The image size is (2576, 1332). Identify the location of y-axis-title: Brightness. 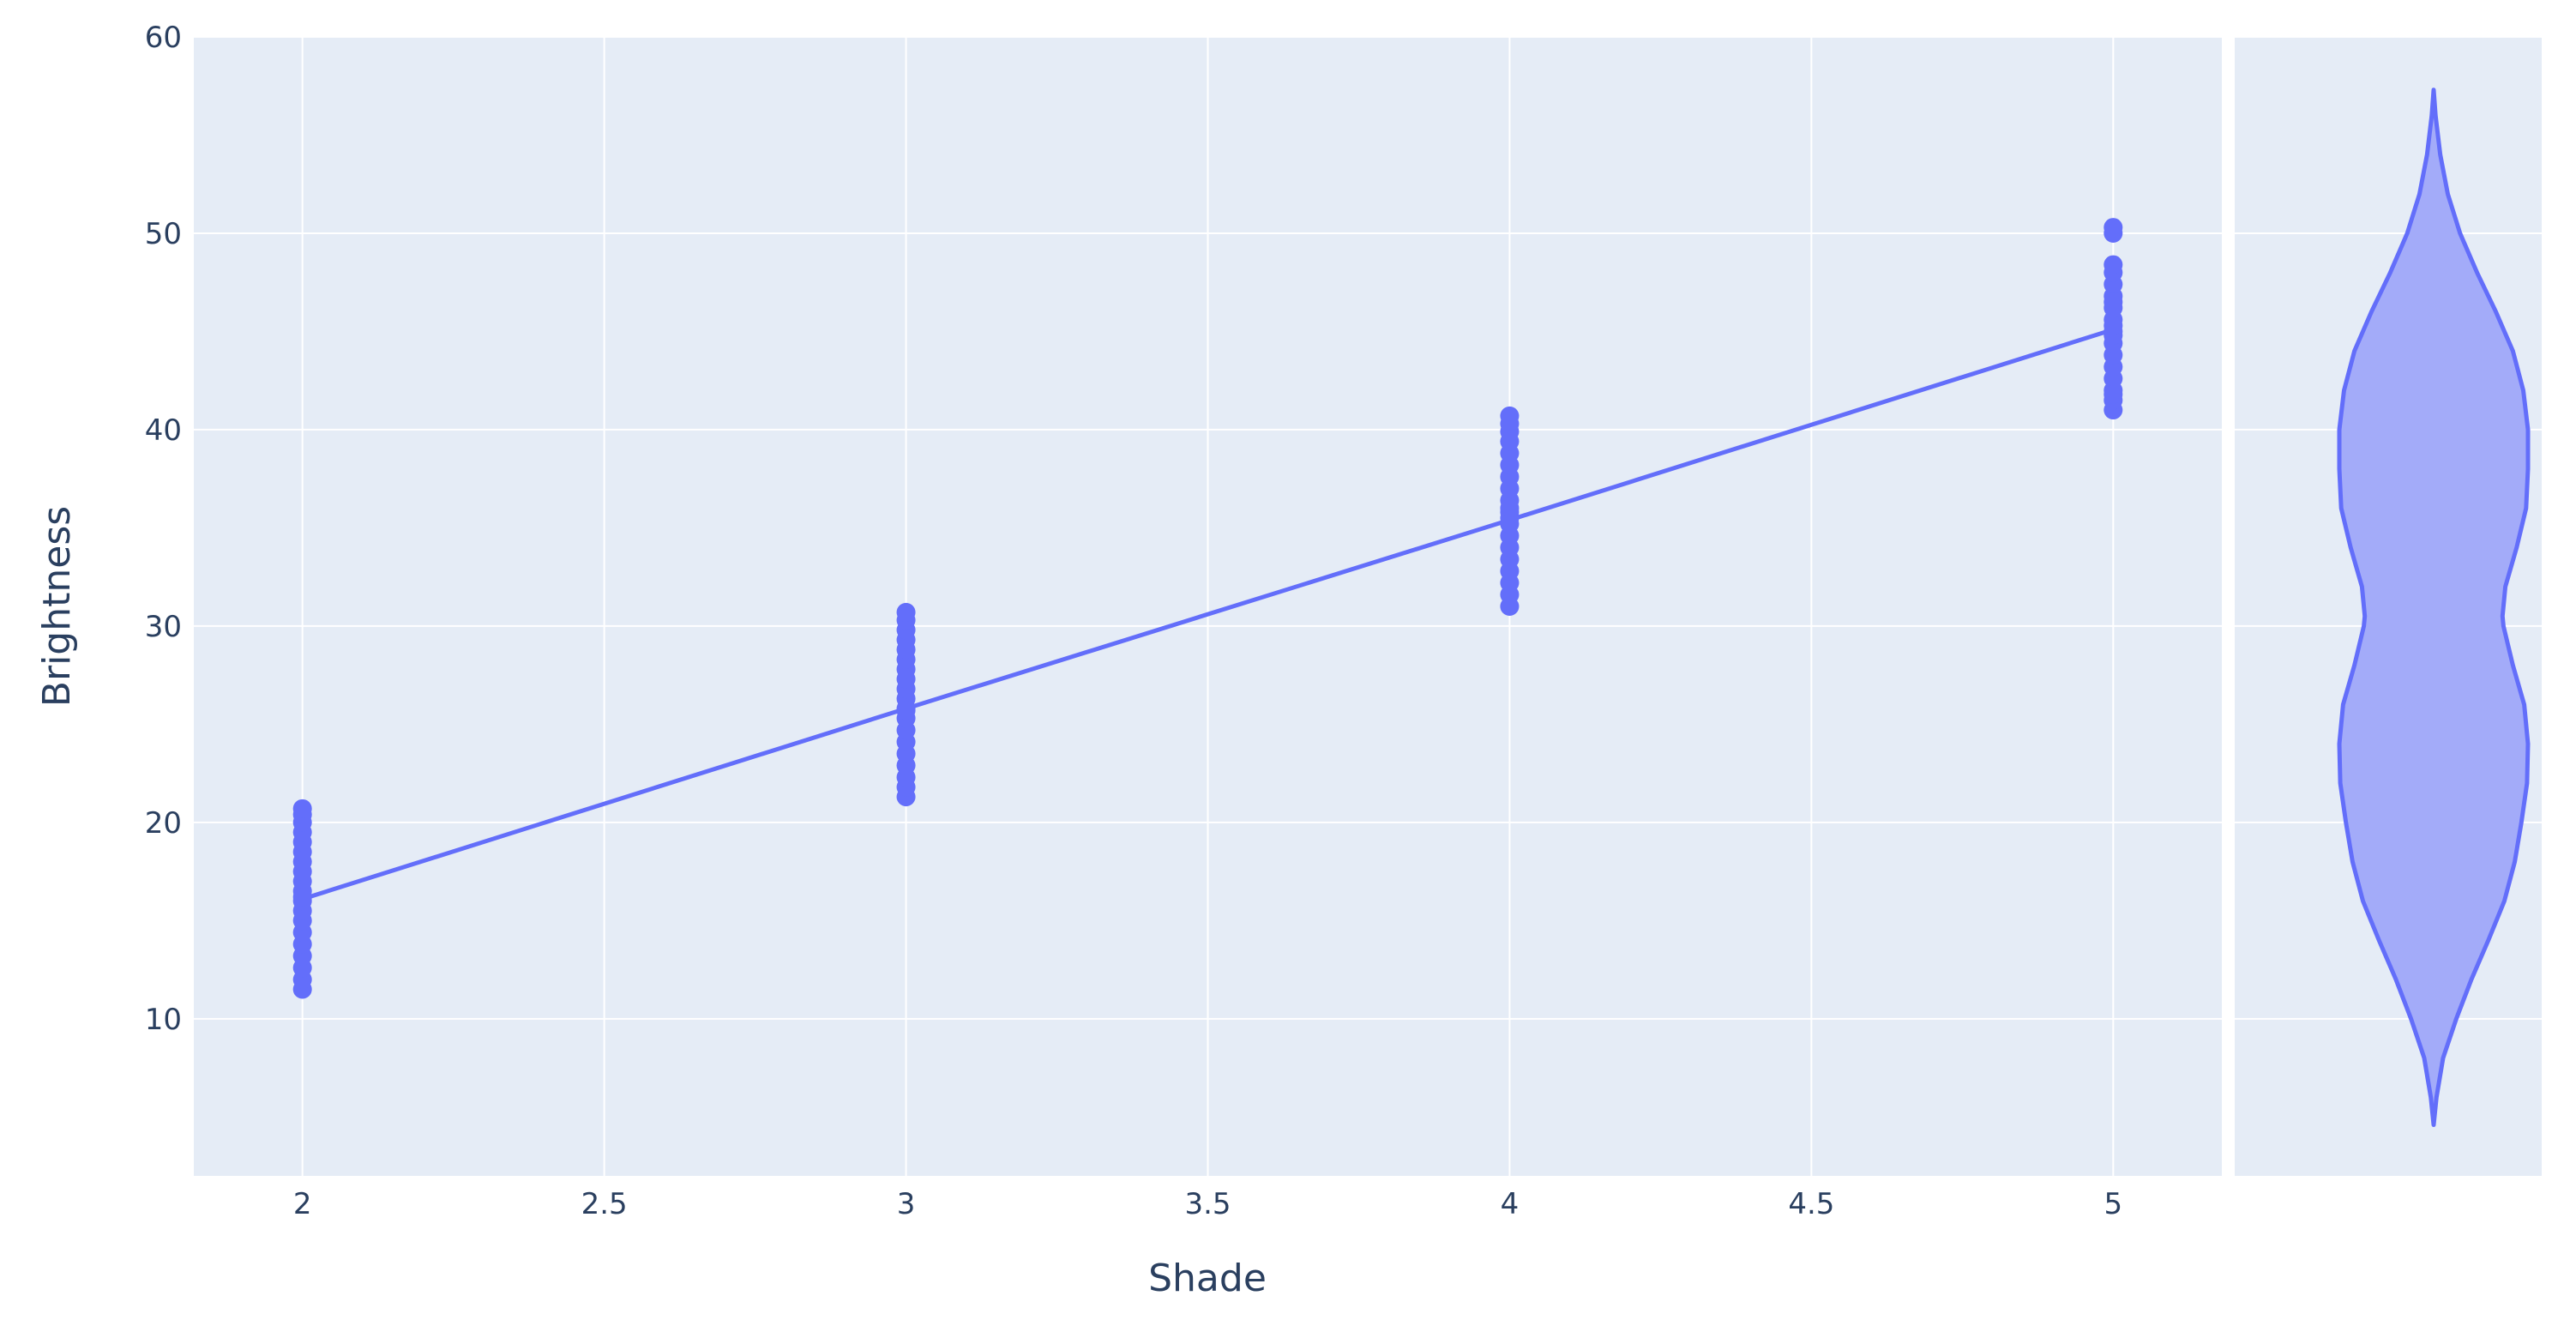
(57, 606).